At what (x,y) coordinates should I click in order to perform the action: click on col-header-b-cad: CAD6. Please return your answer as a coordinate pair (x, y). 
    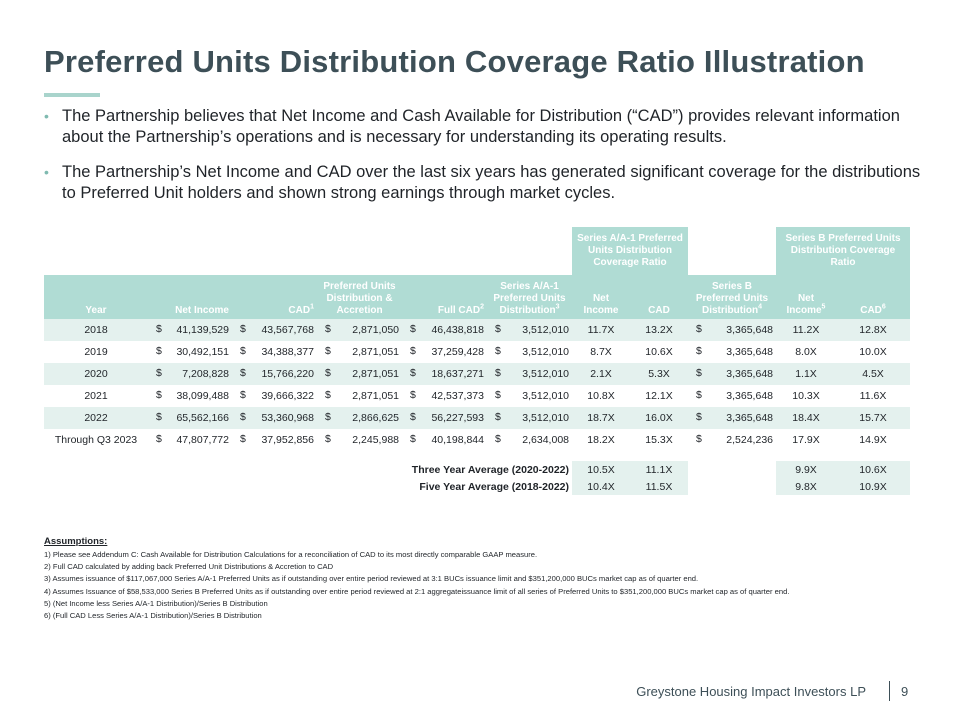
    Looking at the image, I should click on (873, 297).